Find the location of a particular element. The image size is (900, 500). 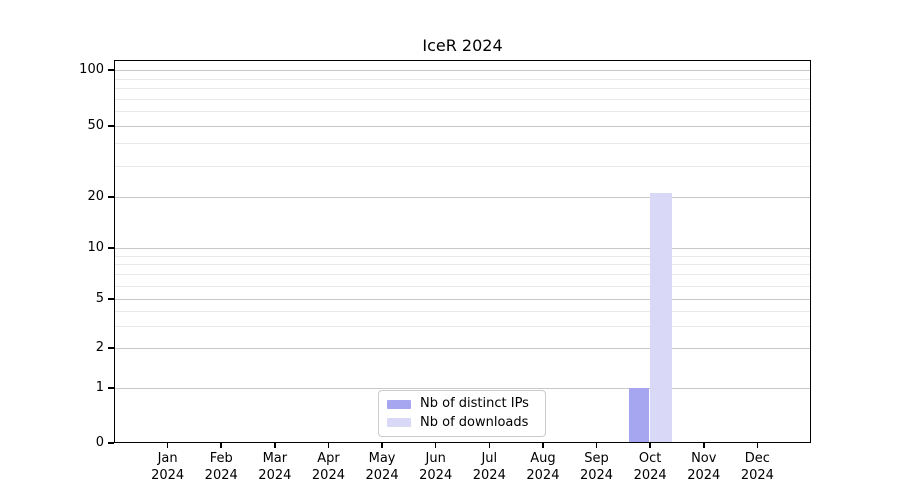

y-tick-label-1: 1 is located at coordinates (99, 387).